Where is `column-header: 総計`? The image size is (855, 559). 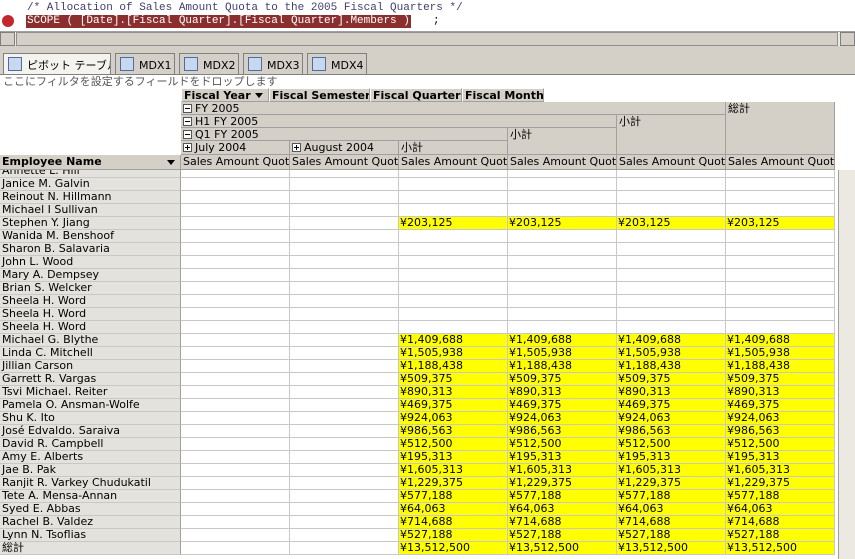 column-header: 総計 is located at coordinates (780, 128).